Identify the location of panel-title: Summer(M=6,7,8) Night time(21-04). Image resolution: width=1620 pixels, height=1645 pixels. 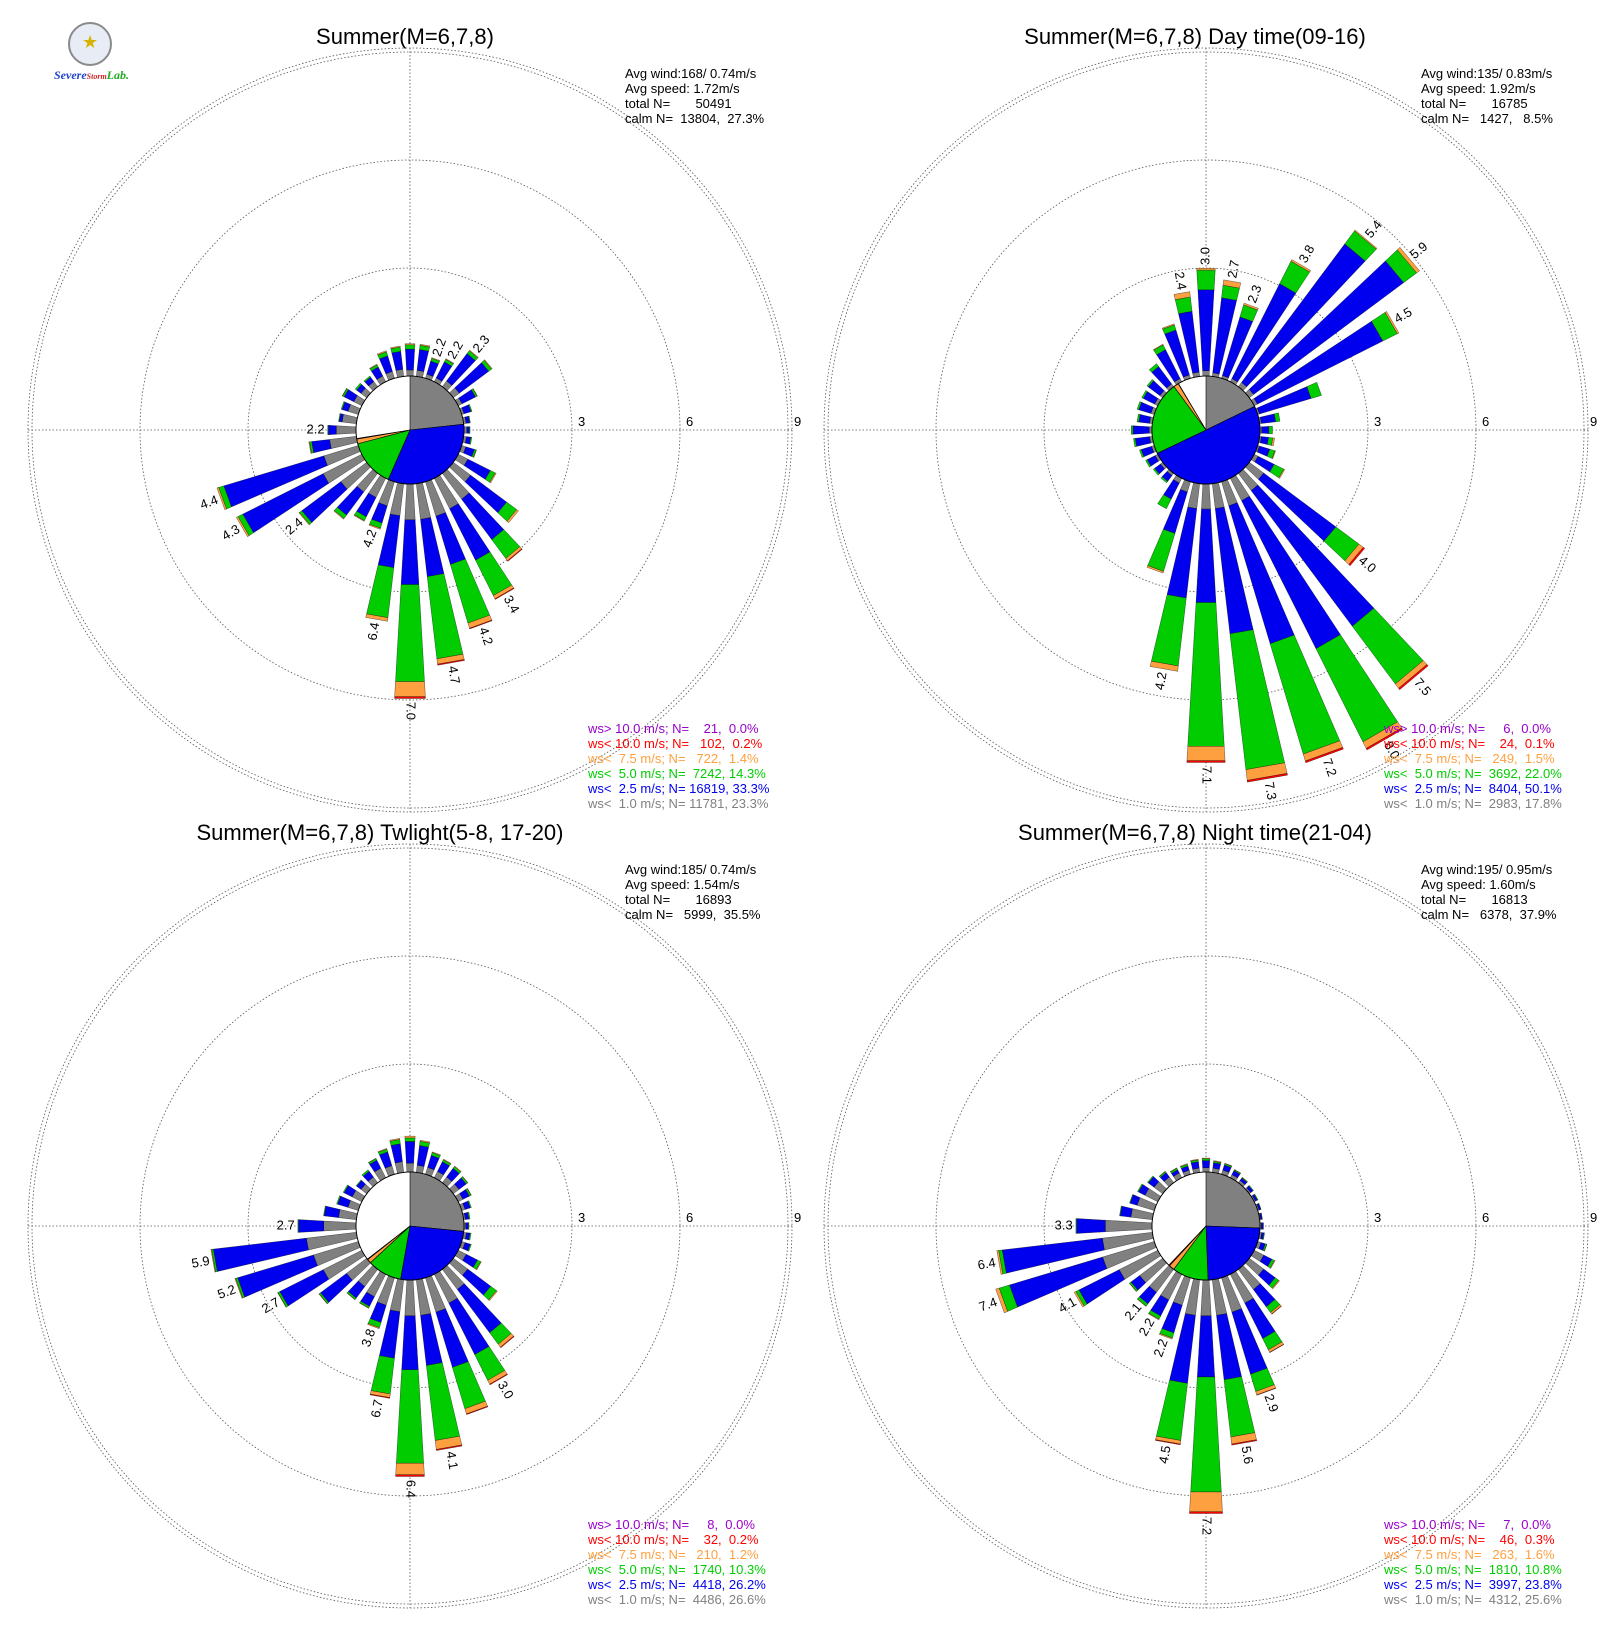
(1195, 832).